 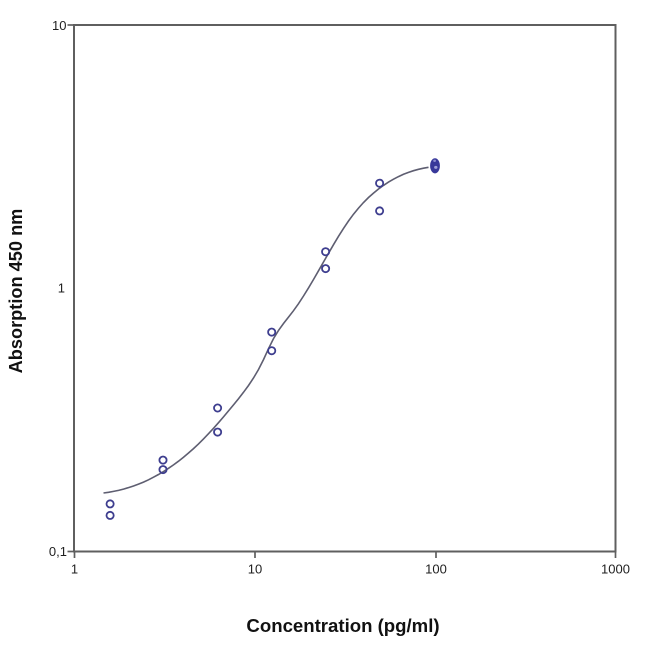 What do you see at coordinates (16, 291) in the screenshot?
I see `svg-text: Absorption 450 nm` at bounding box center [16, 291].